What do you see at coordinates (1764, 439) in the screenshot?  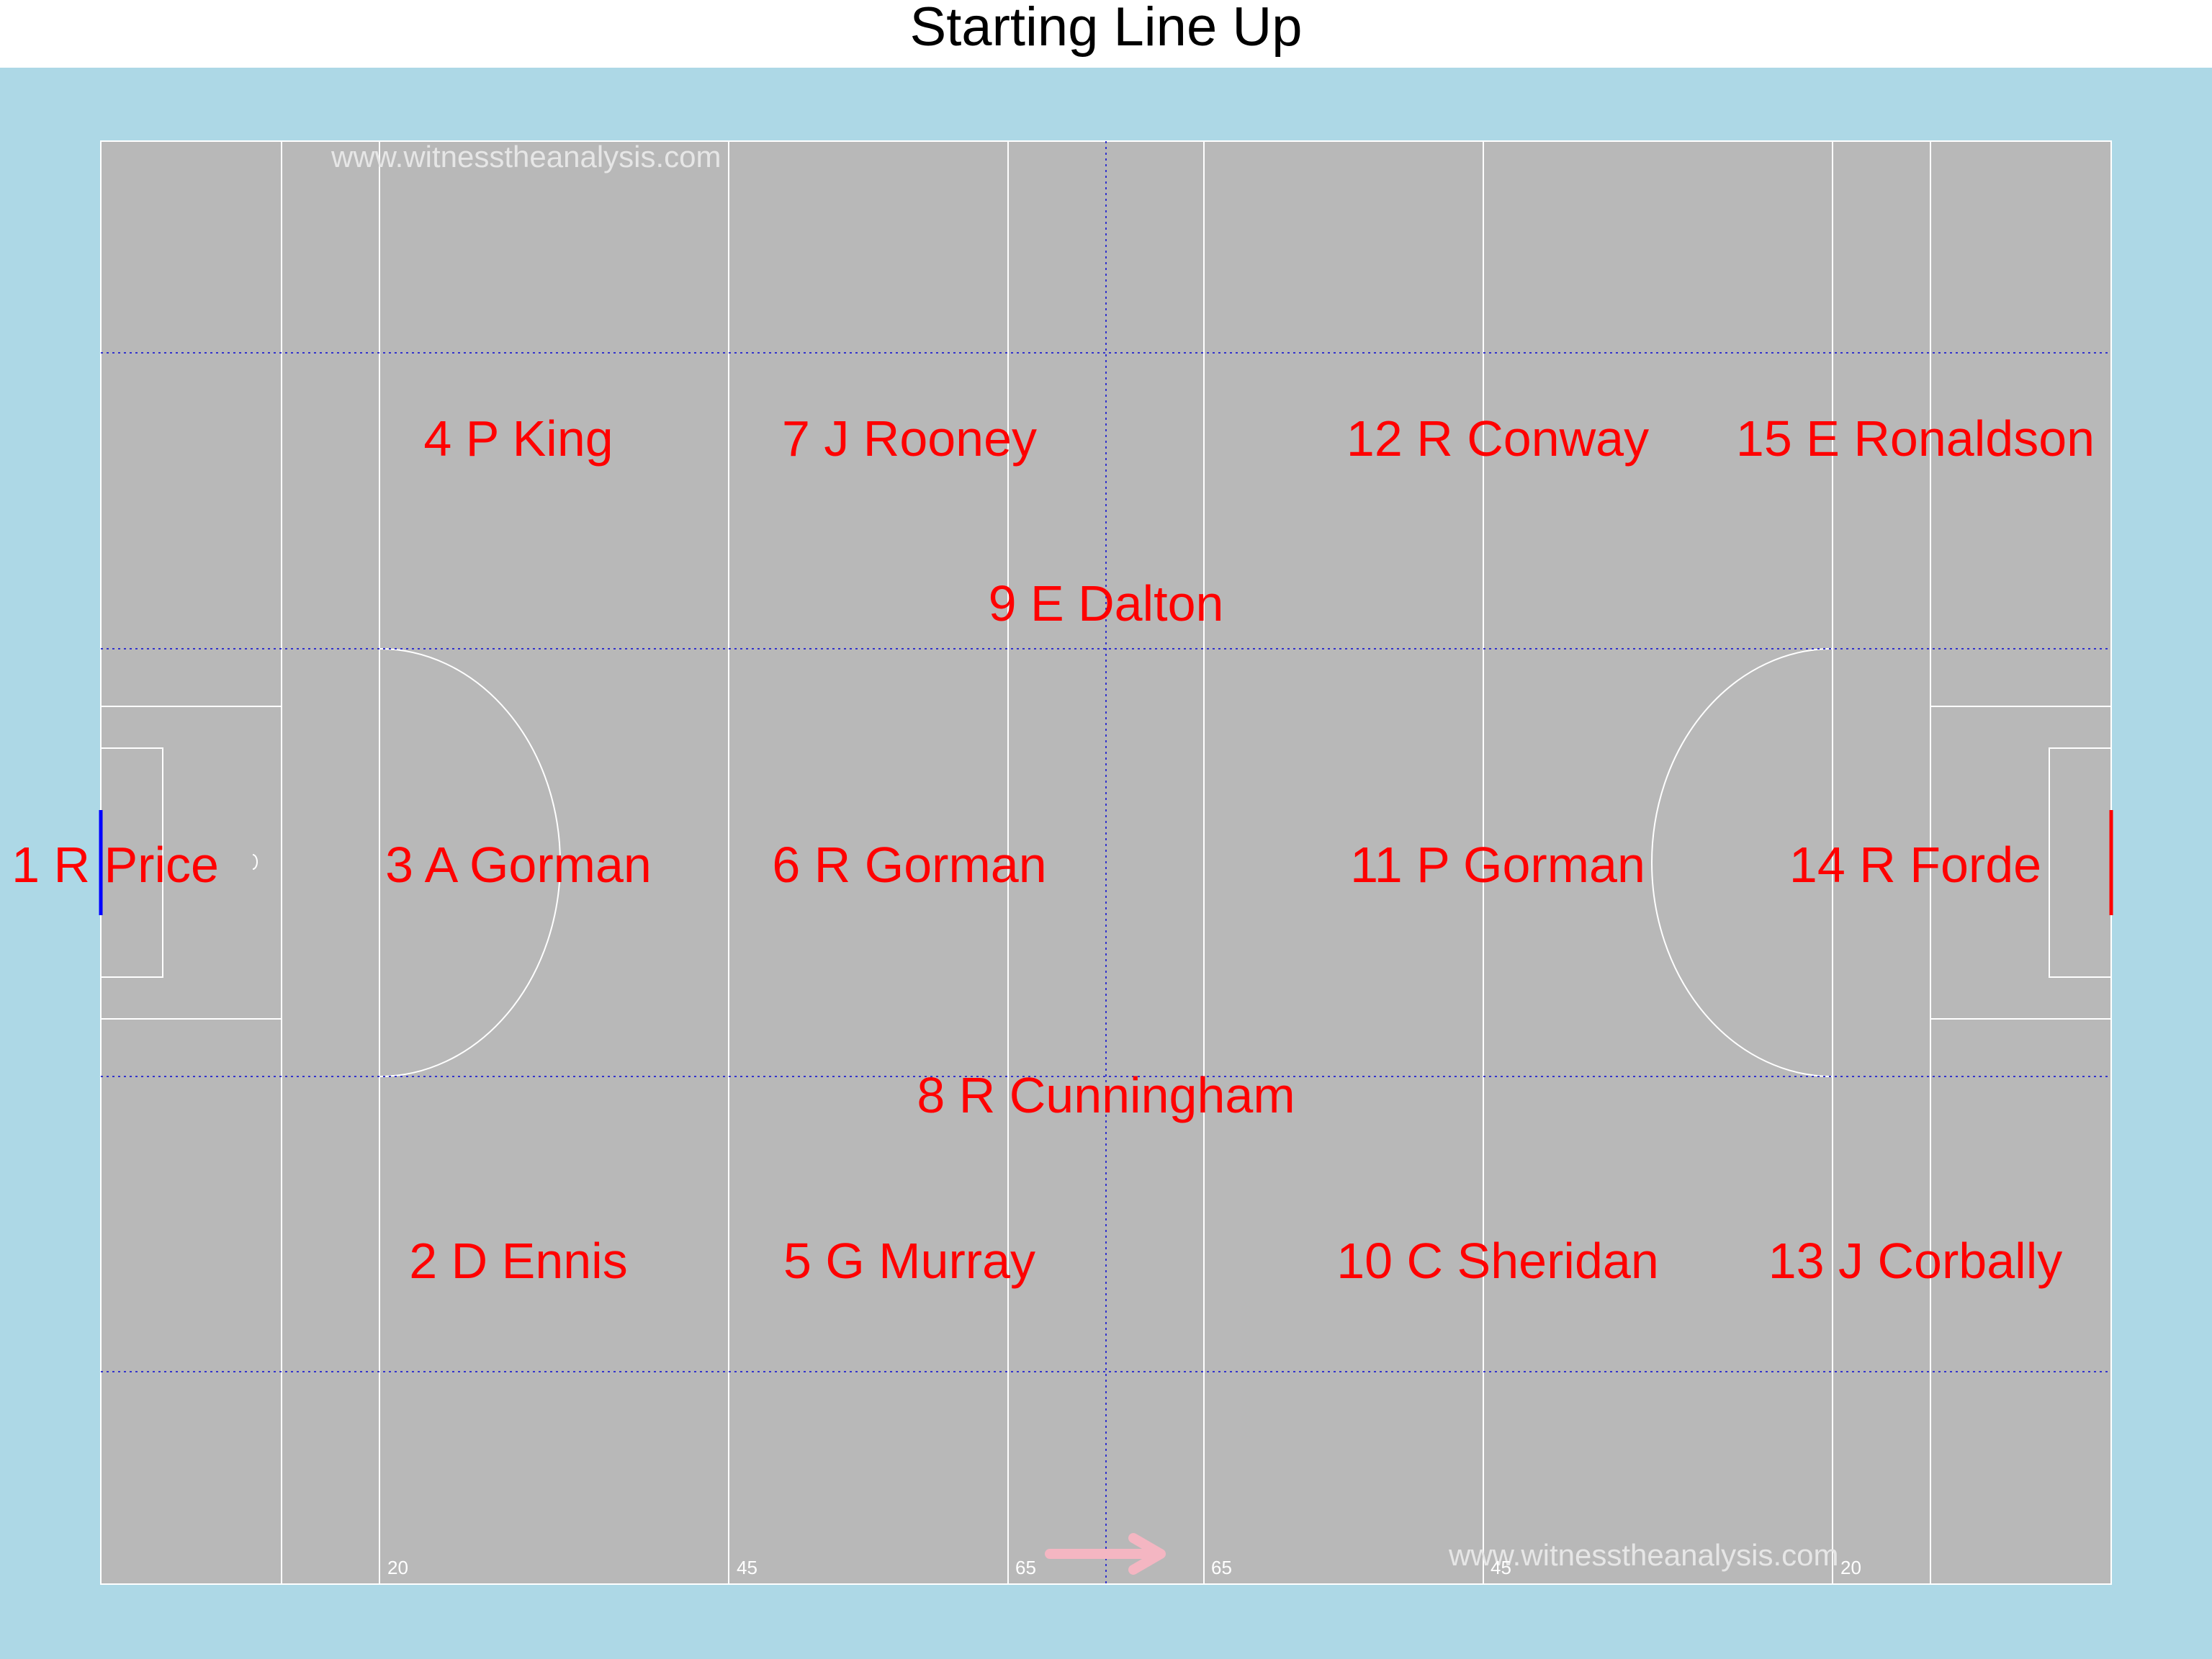 I see `player-number: 15` at bounding box center [1764, 439].